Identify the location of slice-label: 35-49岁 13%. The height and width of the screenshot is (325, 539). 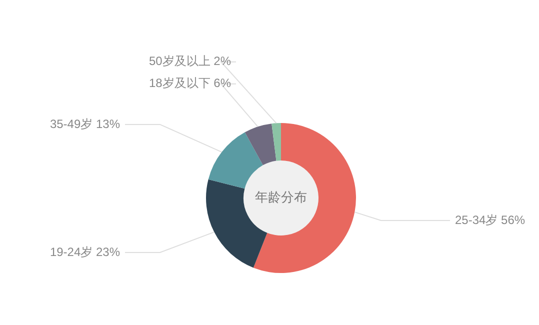
(85, 123).